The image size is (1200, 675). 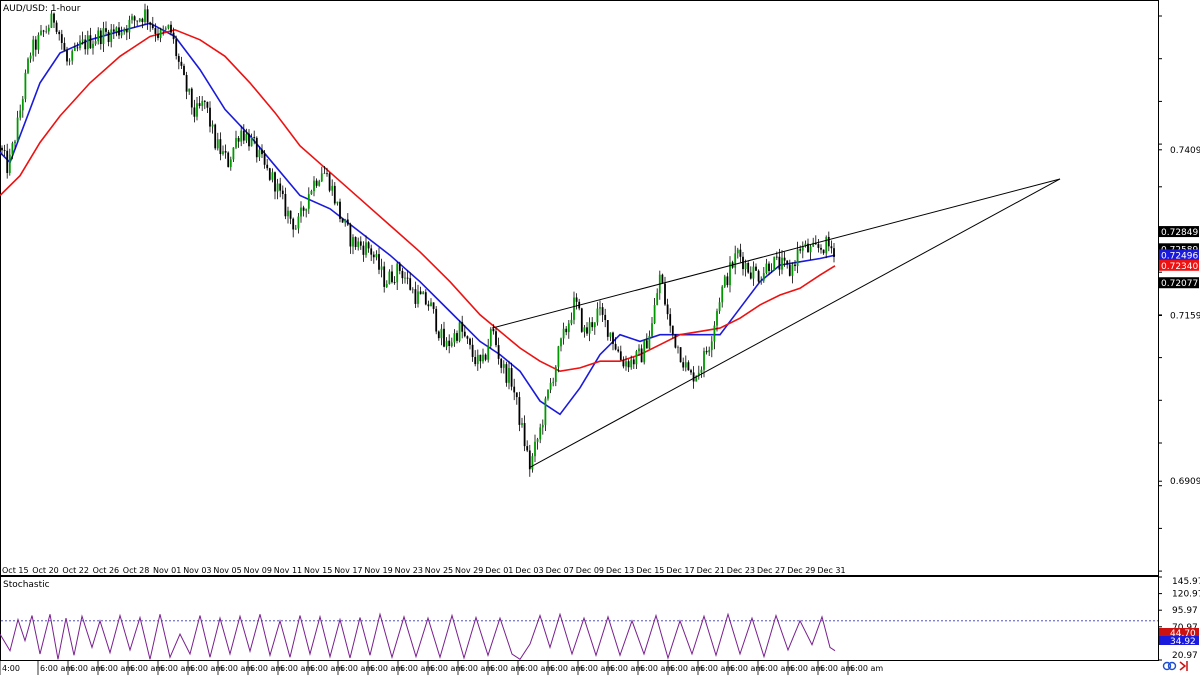 I want to click on stoch-value-bg, so click(x=1179, y=632).